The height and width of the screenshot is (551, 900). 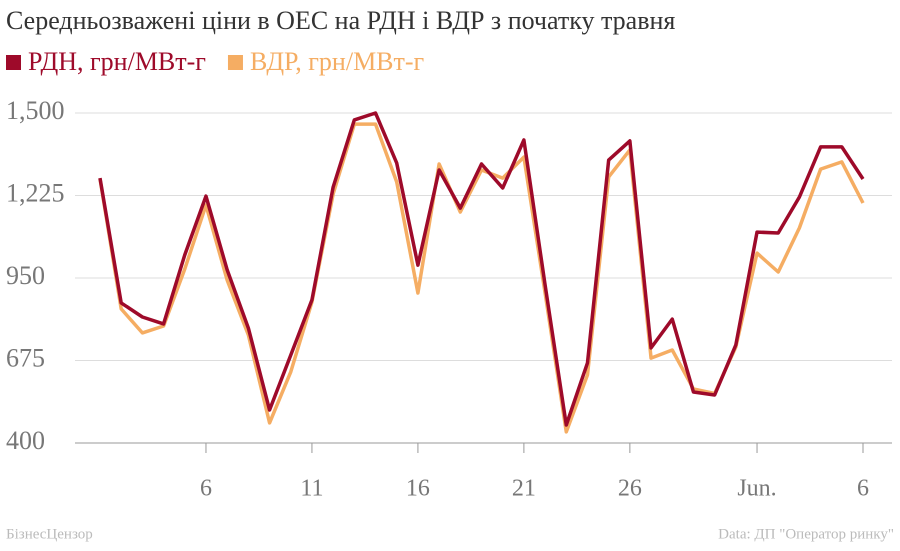 What do you see at coordinates (311, 489) in the screenshot?
I see `x-tick-label: 11` at bounding box center [311, 489].